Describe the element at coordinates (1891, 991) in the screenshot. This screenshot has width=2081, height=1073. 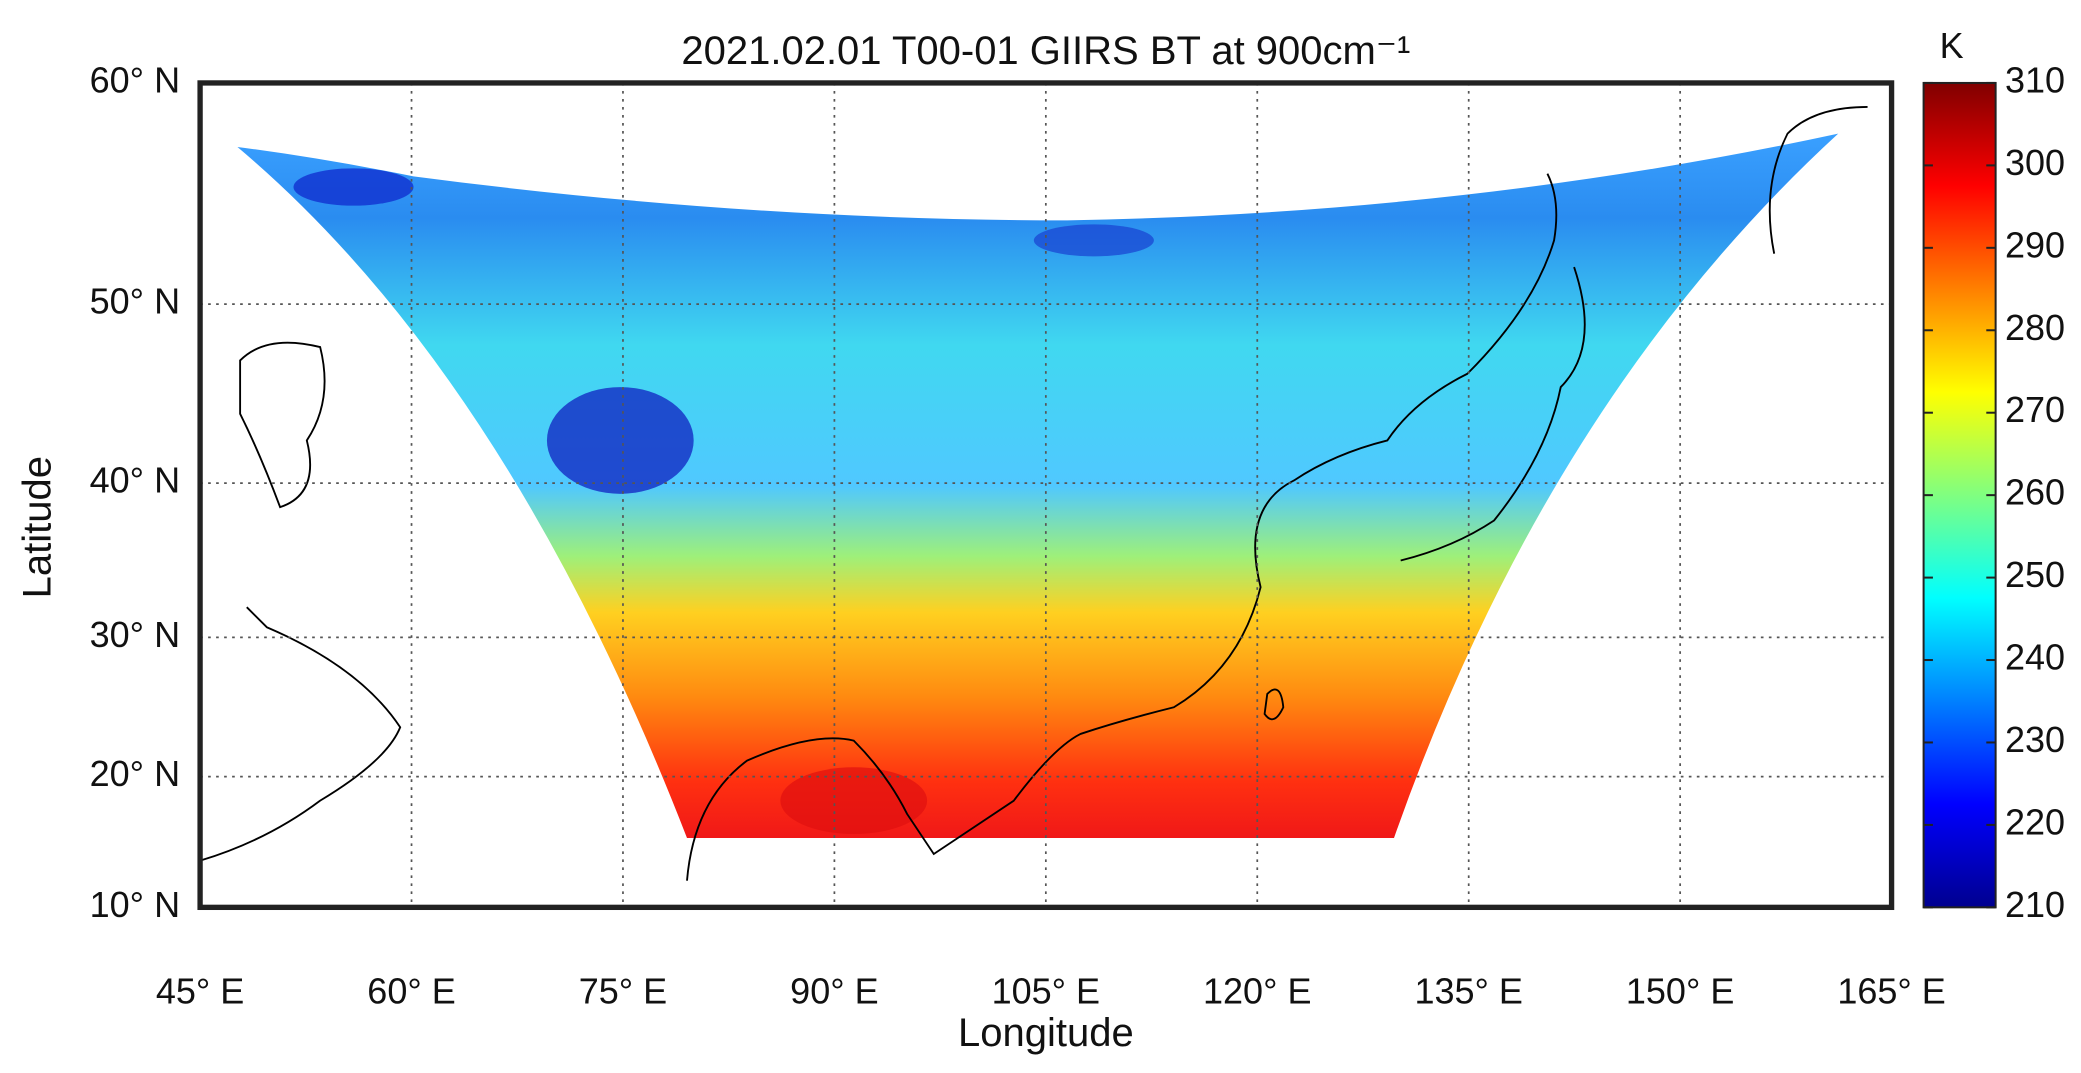
I see `x-tick-label: 165° E` at that location.